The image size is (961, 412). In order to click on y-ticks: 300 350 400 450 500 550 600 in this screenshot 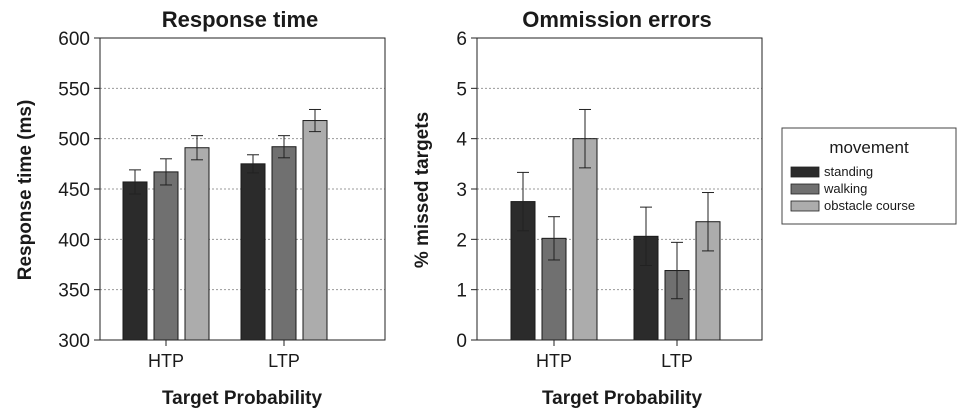, I will do `click(79, 190)`.